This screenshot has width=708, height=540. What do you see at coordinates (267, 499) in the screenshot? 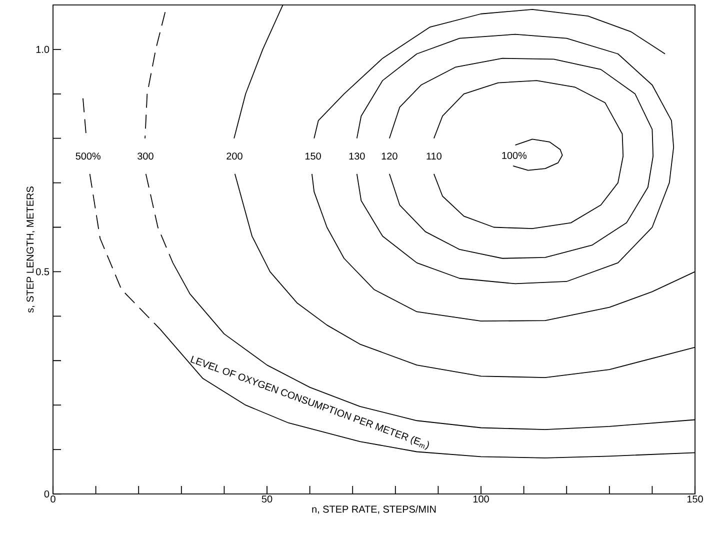
I see `x-tick-label: 50` at bounding box center [267, 499].